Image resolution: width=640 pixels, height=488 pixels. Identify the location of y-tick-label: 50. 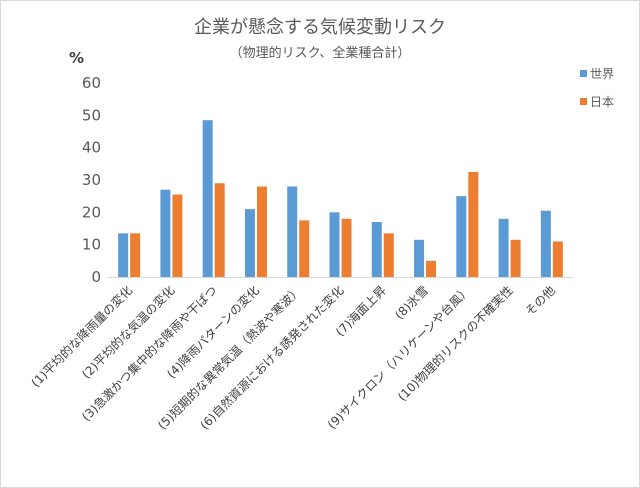
(91, 115).